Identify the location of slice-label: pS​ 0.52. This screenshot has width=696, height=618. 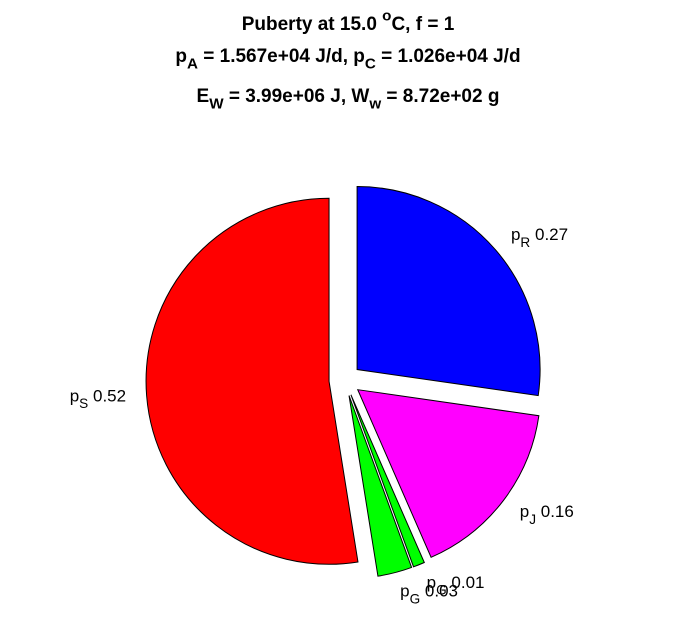
(98, 399).